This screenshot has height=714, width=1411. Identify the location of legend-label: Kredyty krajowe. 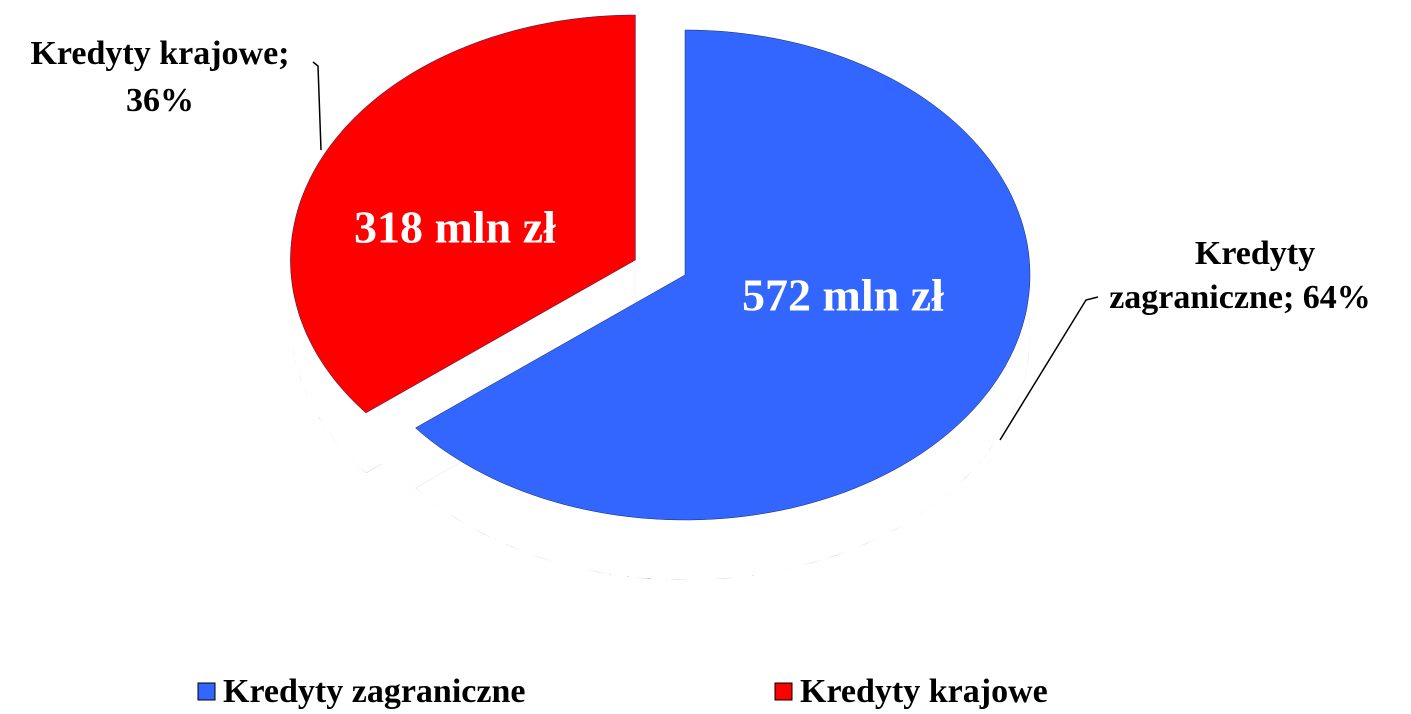
(924, 691).